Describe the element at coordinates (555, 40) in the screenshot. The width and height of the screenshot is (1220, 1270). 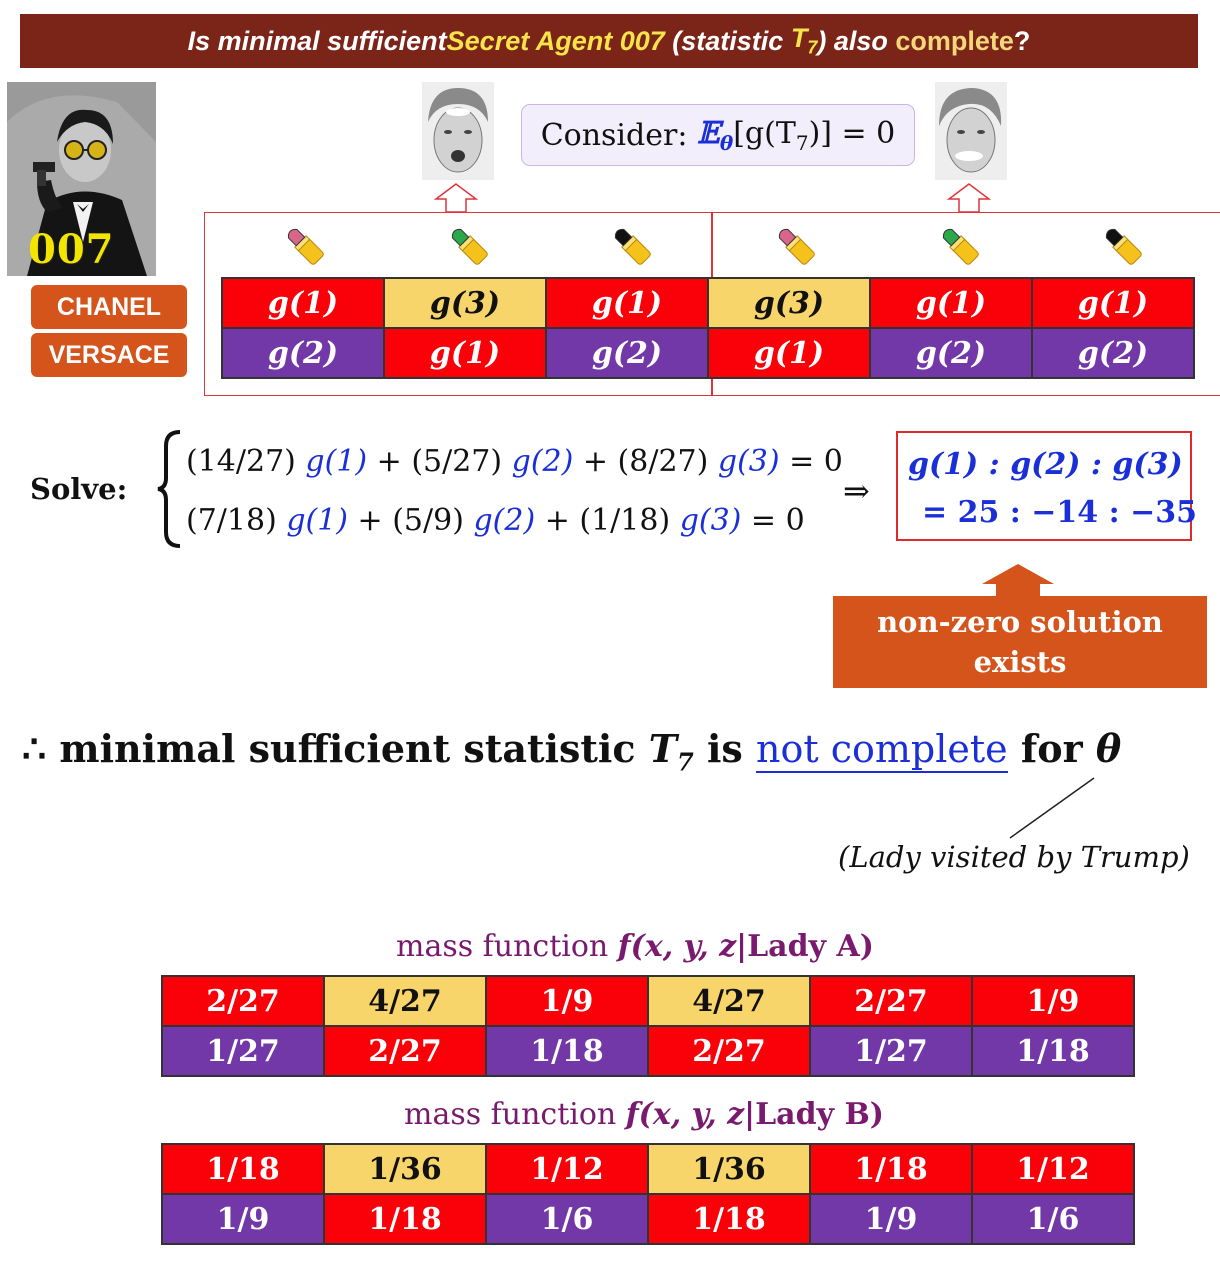
I see `title-agent: Secret Agent 007` at that location.